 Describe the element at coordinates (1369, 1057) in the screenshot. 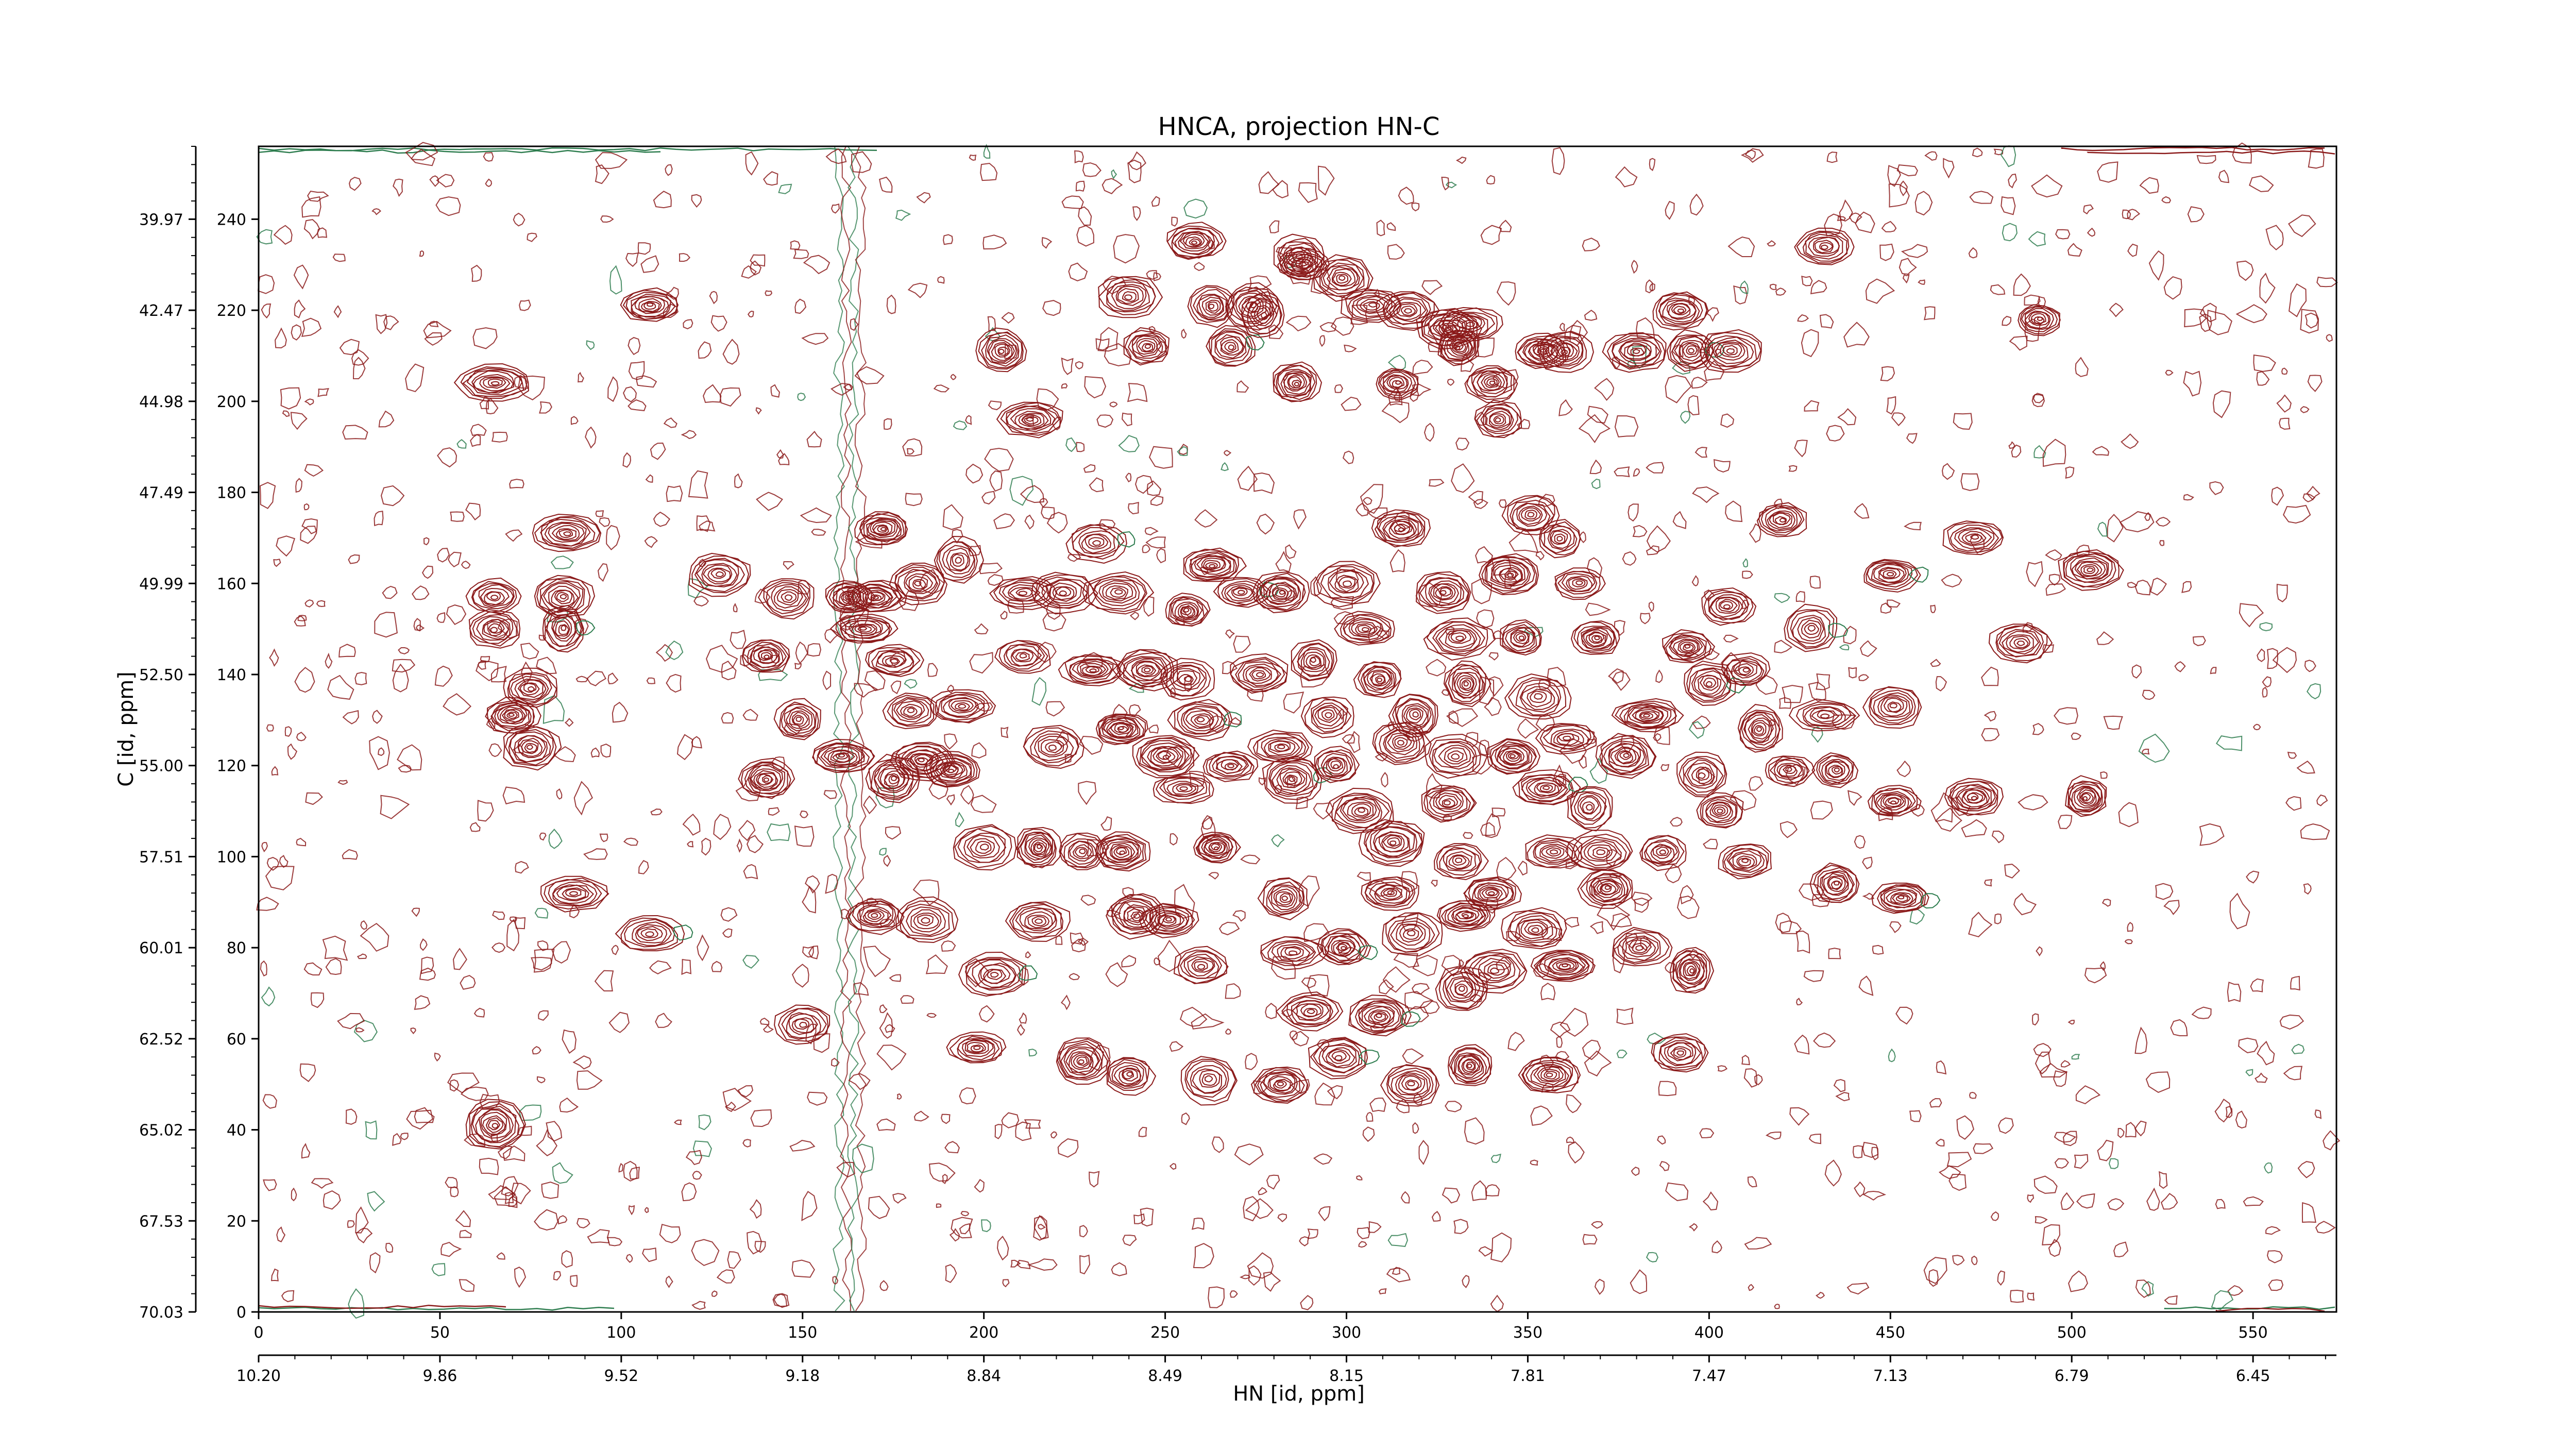

I see `negative-contour` at that location.